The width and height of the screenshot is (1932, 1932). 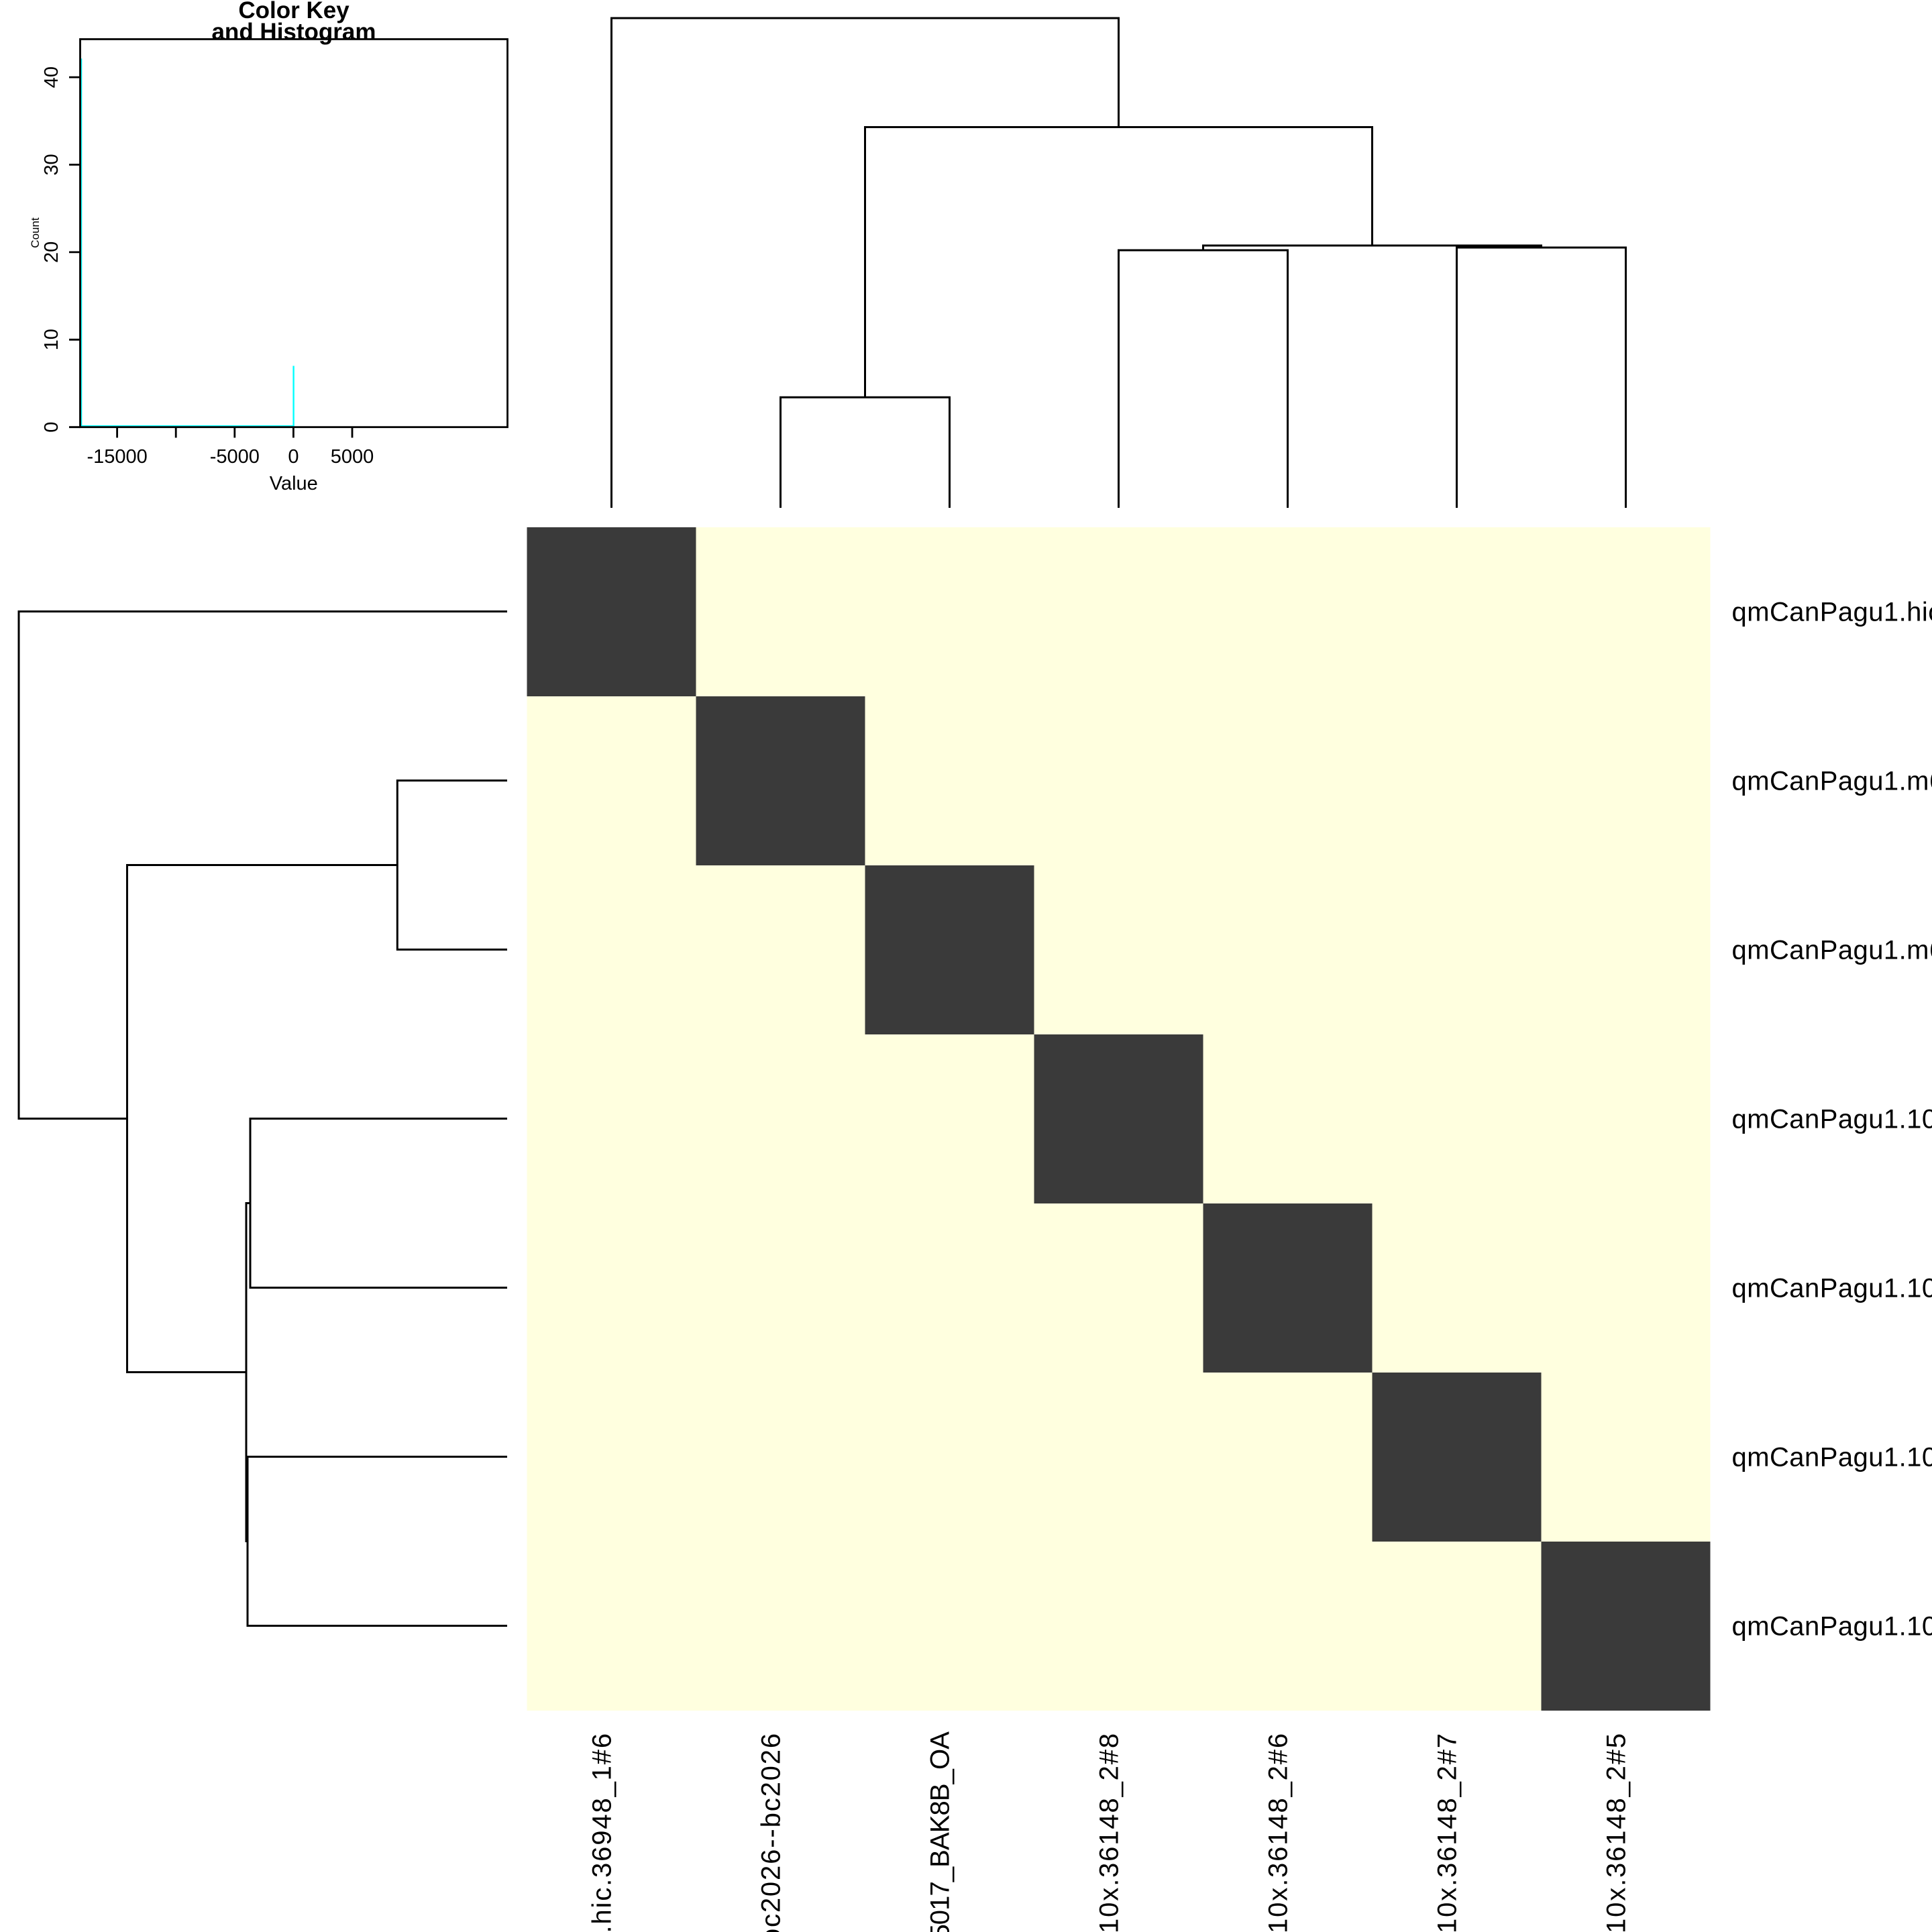 I want to click on svg-text: 10, so click(x=51, y=339).